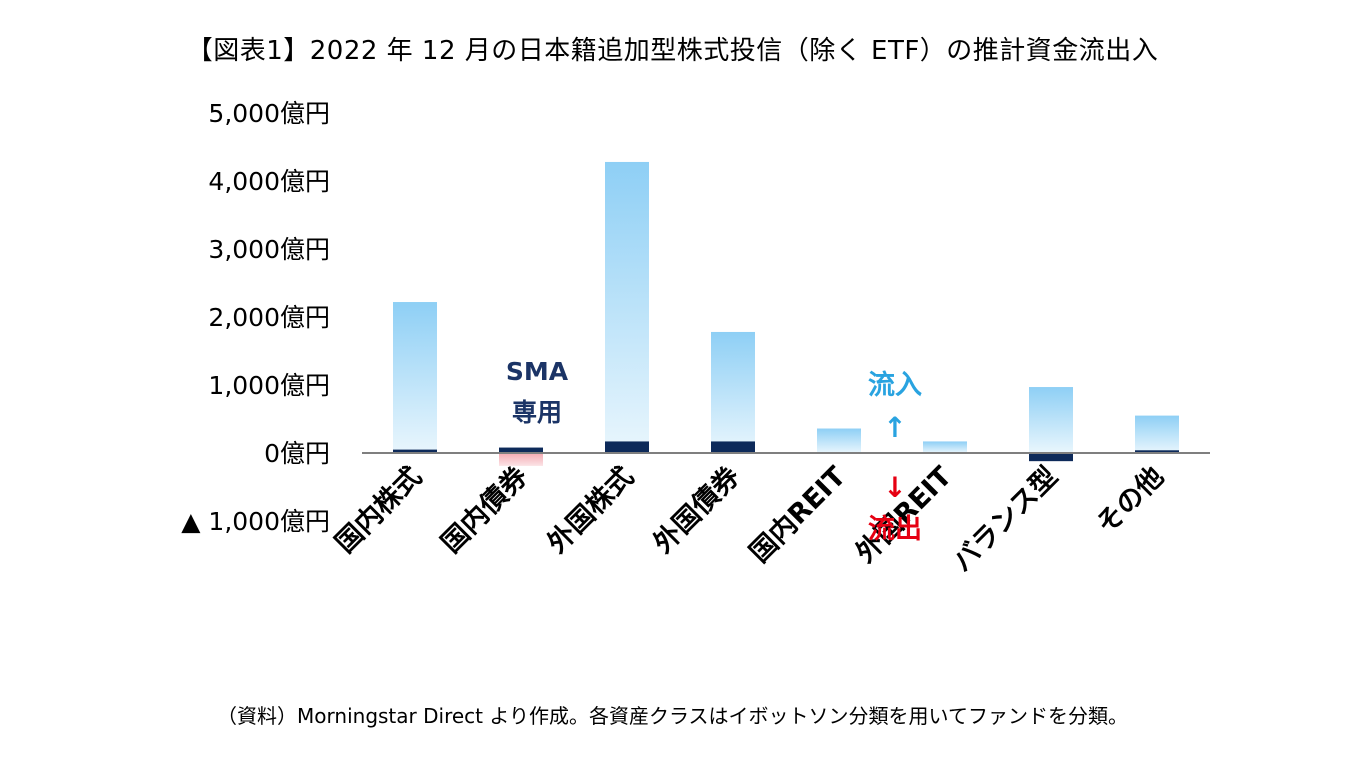 The width and height of the screenshot is (1345, 762). I want to click on x-category-label: 国内債券, so click(485, 510).